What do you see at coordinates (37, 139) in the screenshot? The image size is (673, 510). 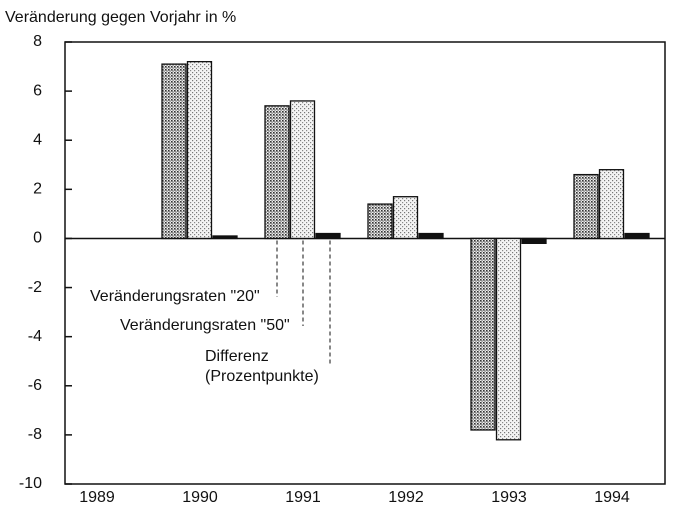 I see `y-tick-label: 4` at bounding box center [37, 139].